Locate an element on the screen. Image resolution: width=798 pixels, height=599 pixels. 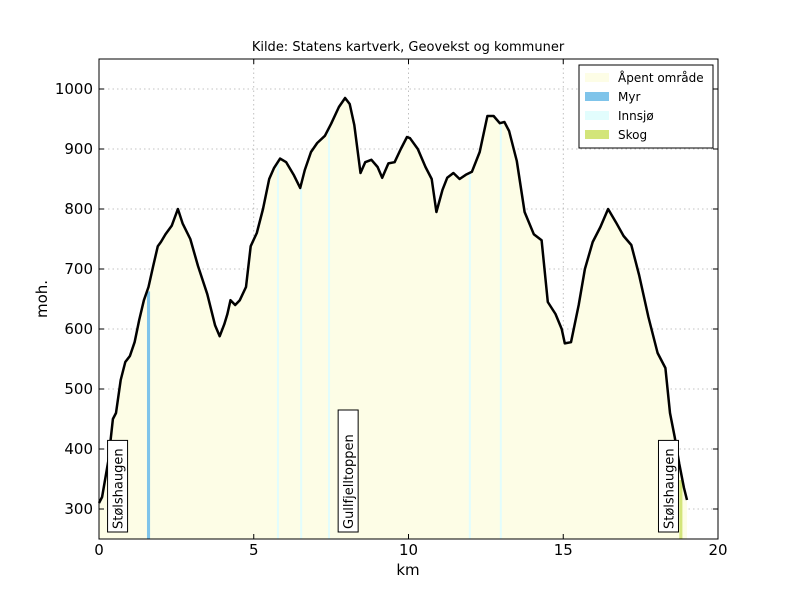
location-annotations: Stølshaugen Gullfjelltoppen Stølshaugen is located at coordinates (393, 471).